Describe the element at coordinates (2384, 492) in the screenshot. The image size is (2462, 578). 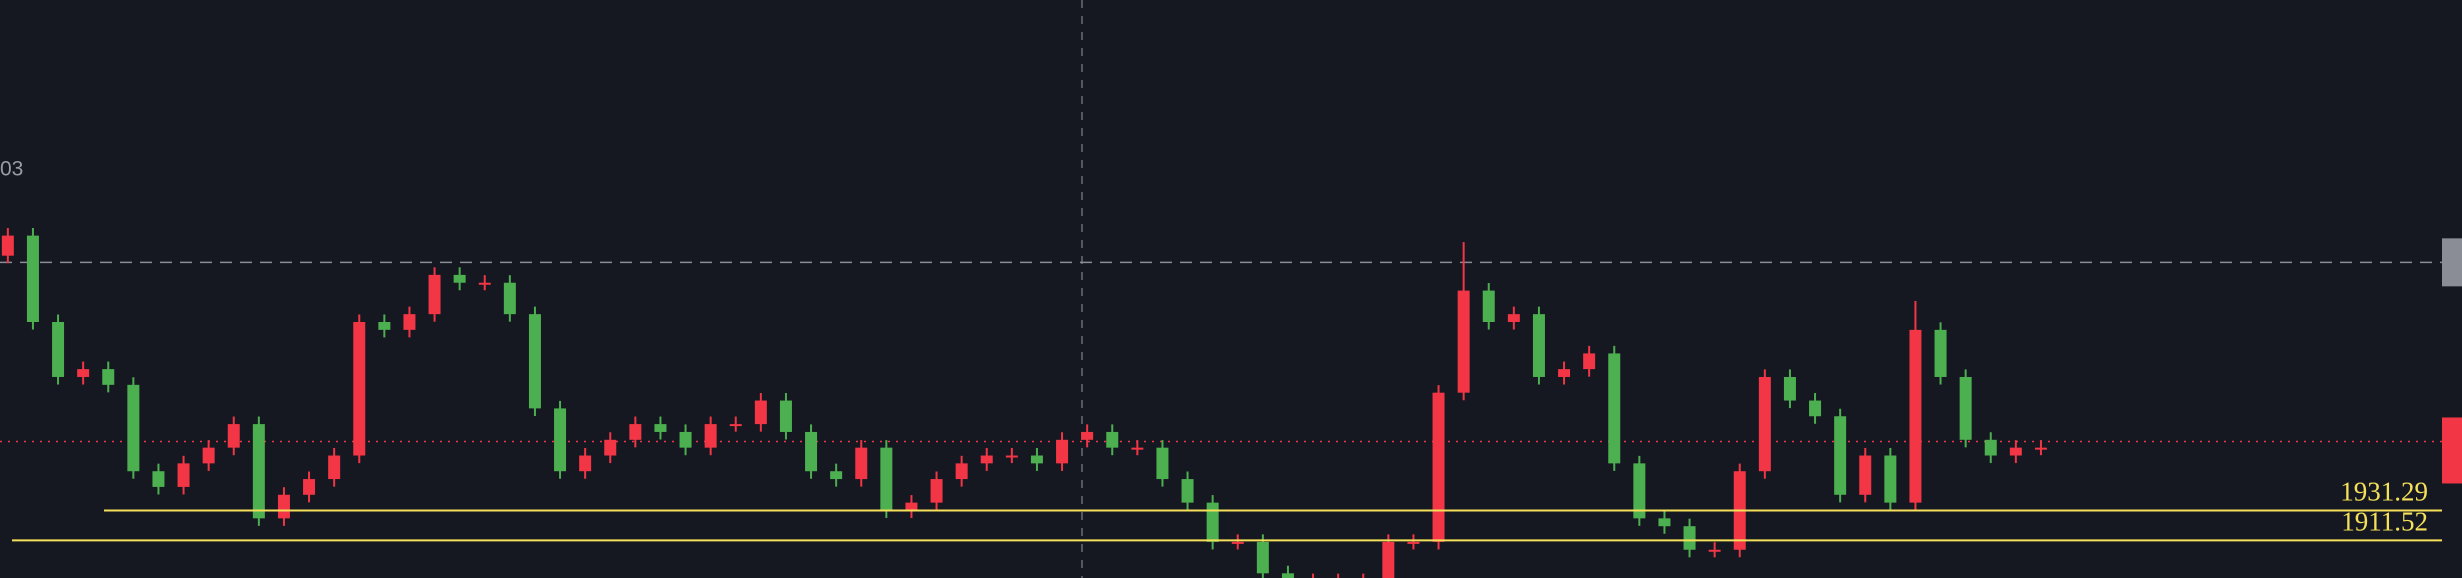
I see `level-label: 1931.29` at that location.